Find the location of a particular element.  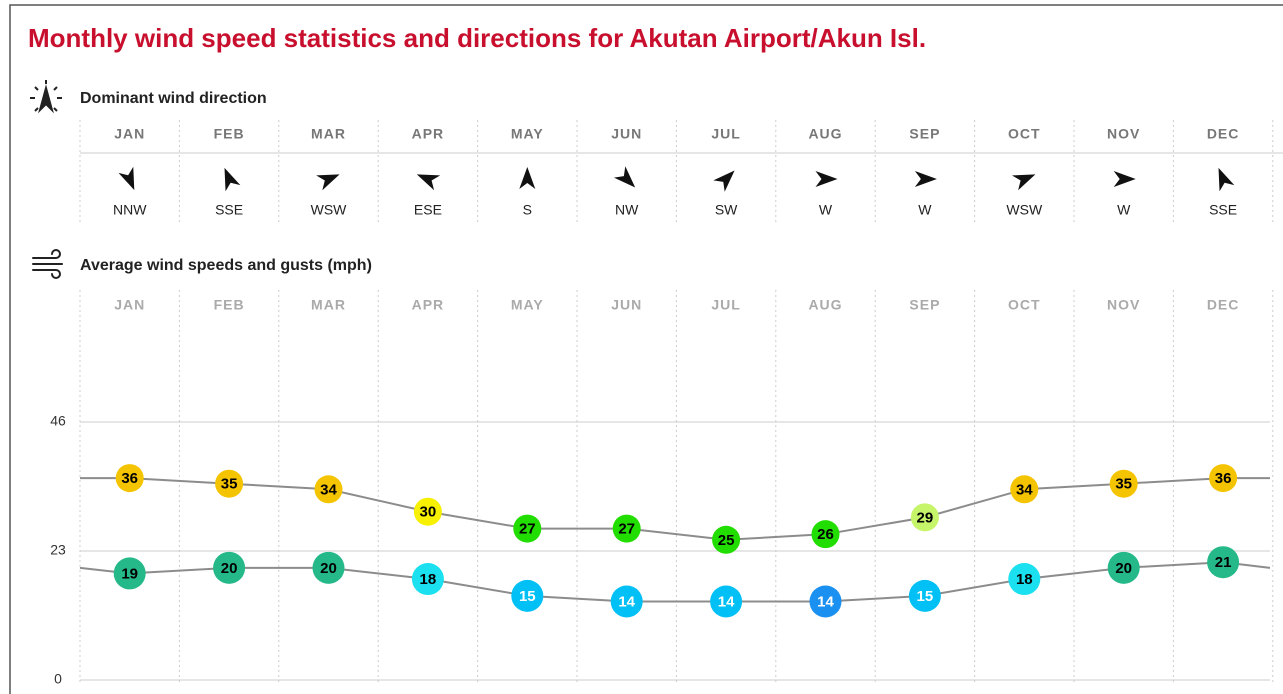

month-label: APR is located at coordinates (428, 134).